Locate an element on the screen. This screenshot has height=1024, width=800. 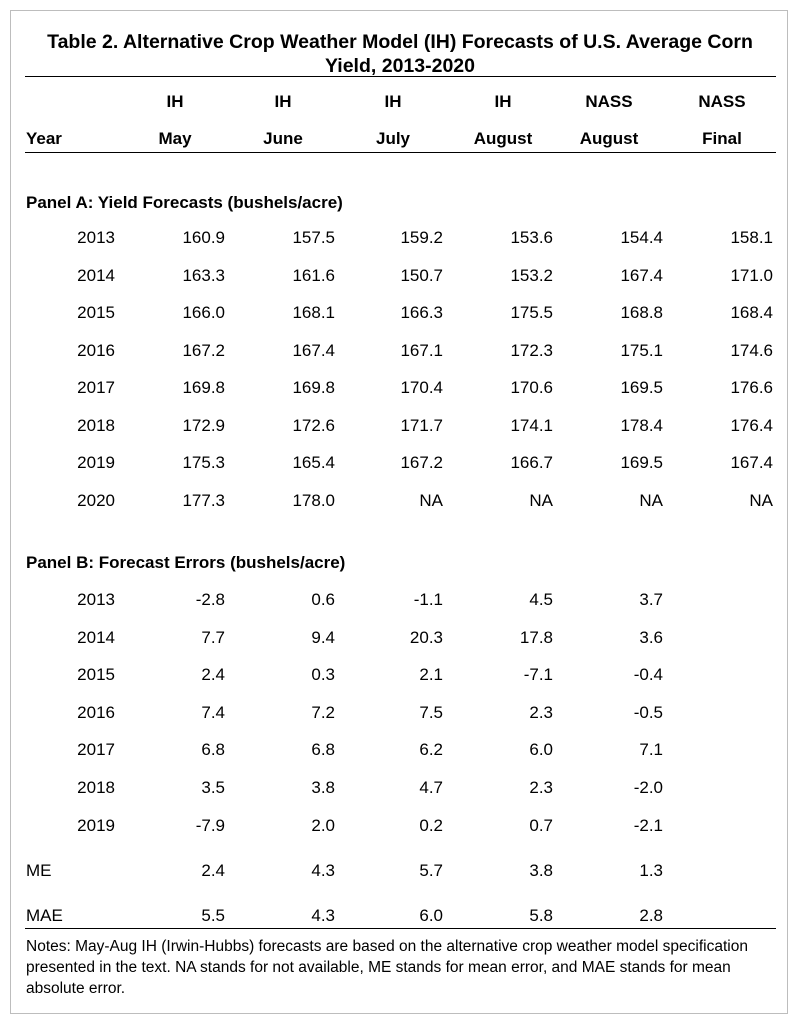
table-cell: 7.2 is located at coordinates (323, 712).